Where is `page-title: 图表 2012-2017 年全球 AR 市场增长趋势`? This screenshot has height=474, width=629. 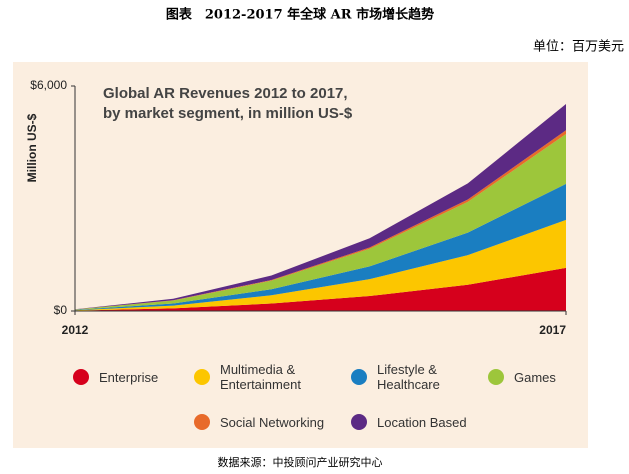 page-title: 图表 2012-2017 年全球 AR 市场增长趋势 is located at coordinates (300, 15).